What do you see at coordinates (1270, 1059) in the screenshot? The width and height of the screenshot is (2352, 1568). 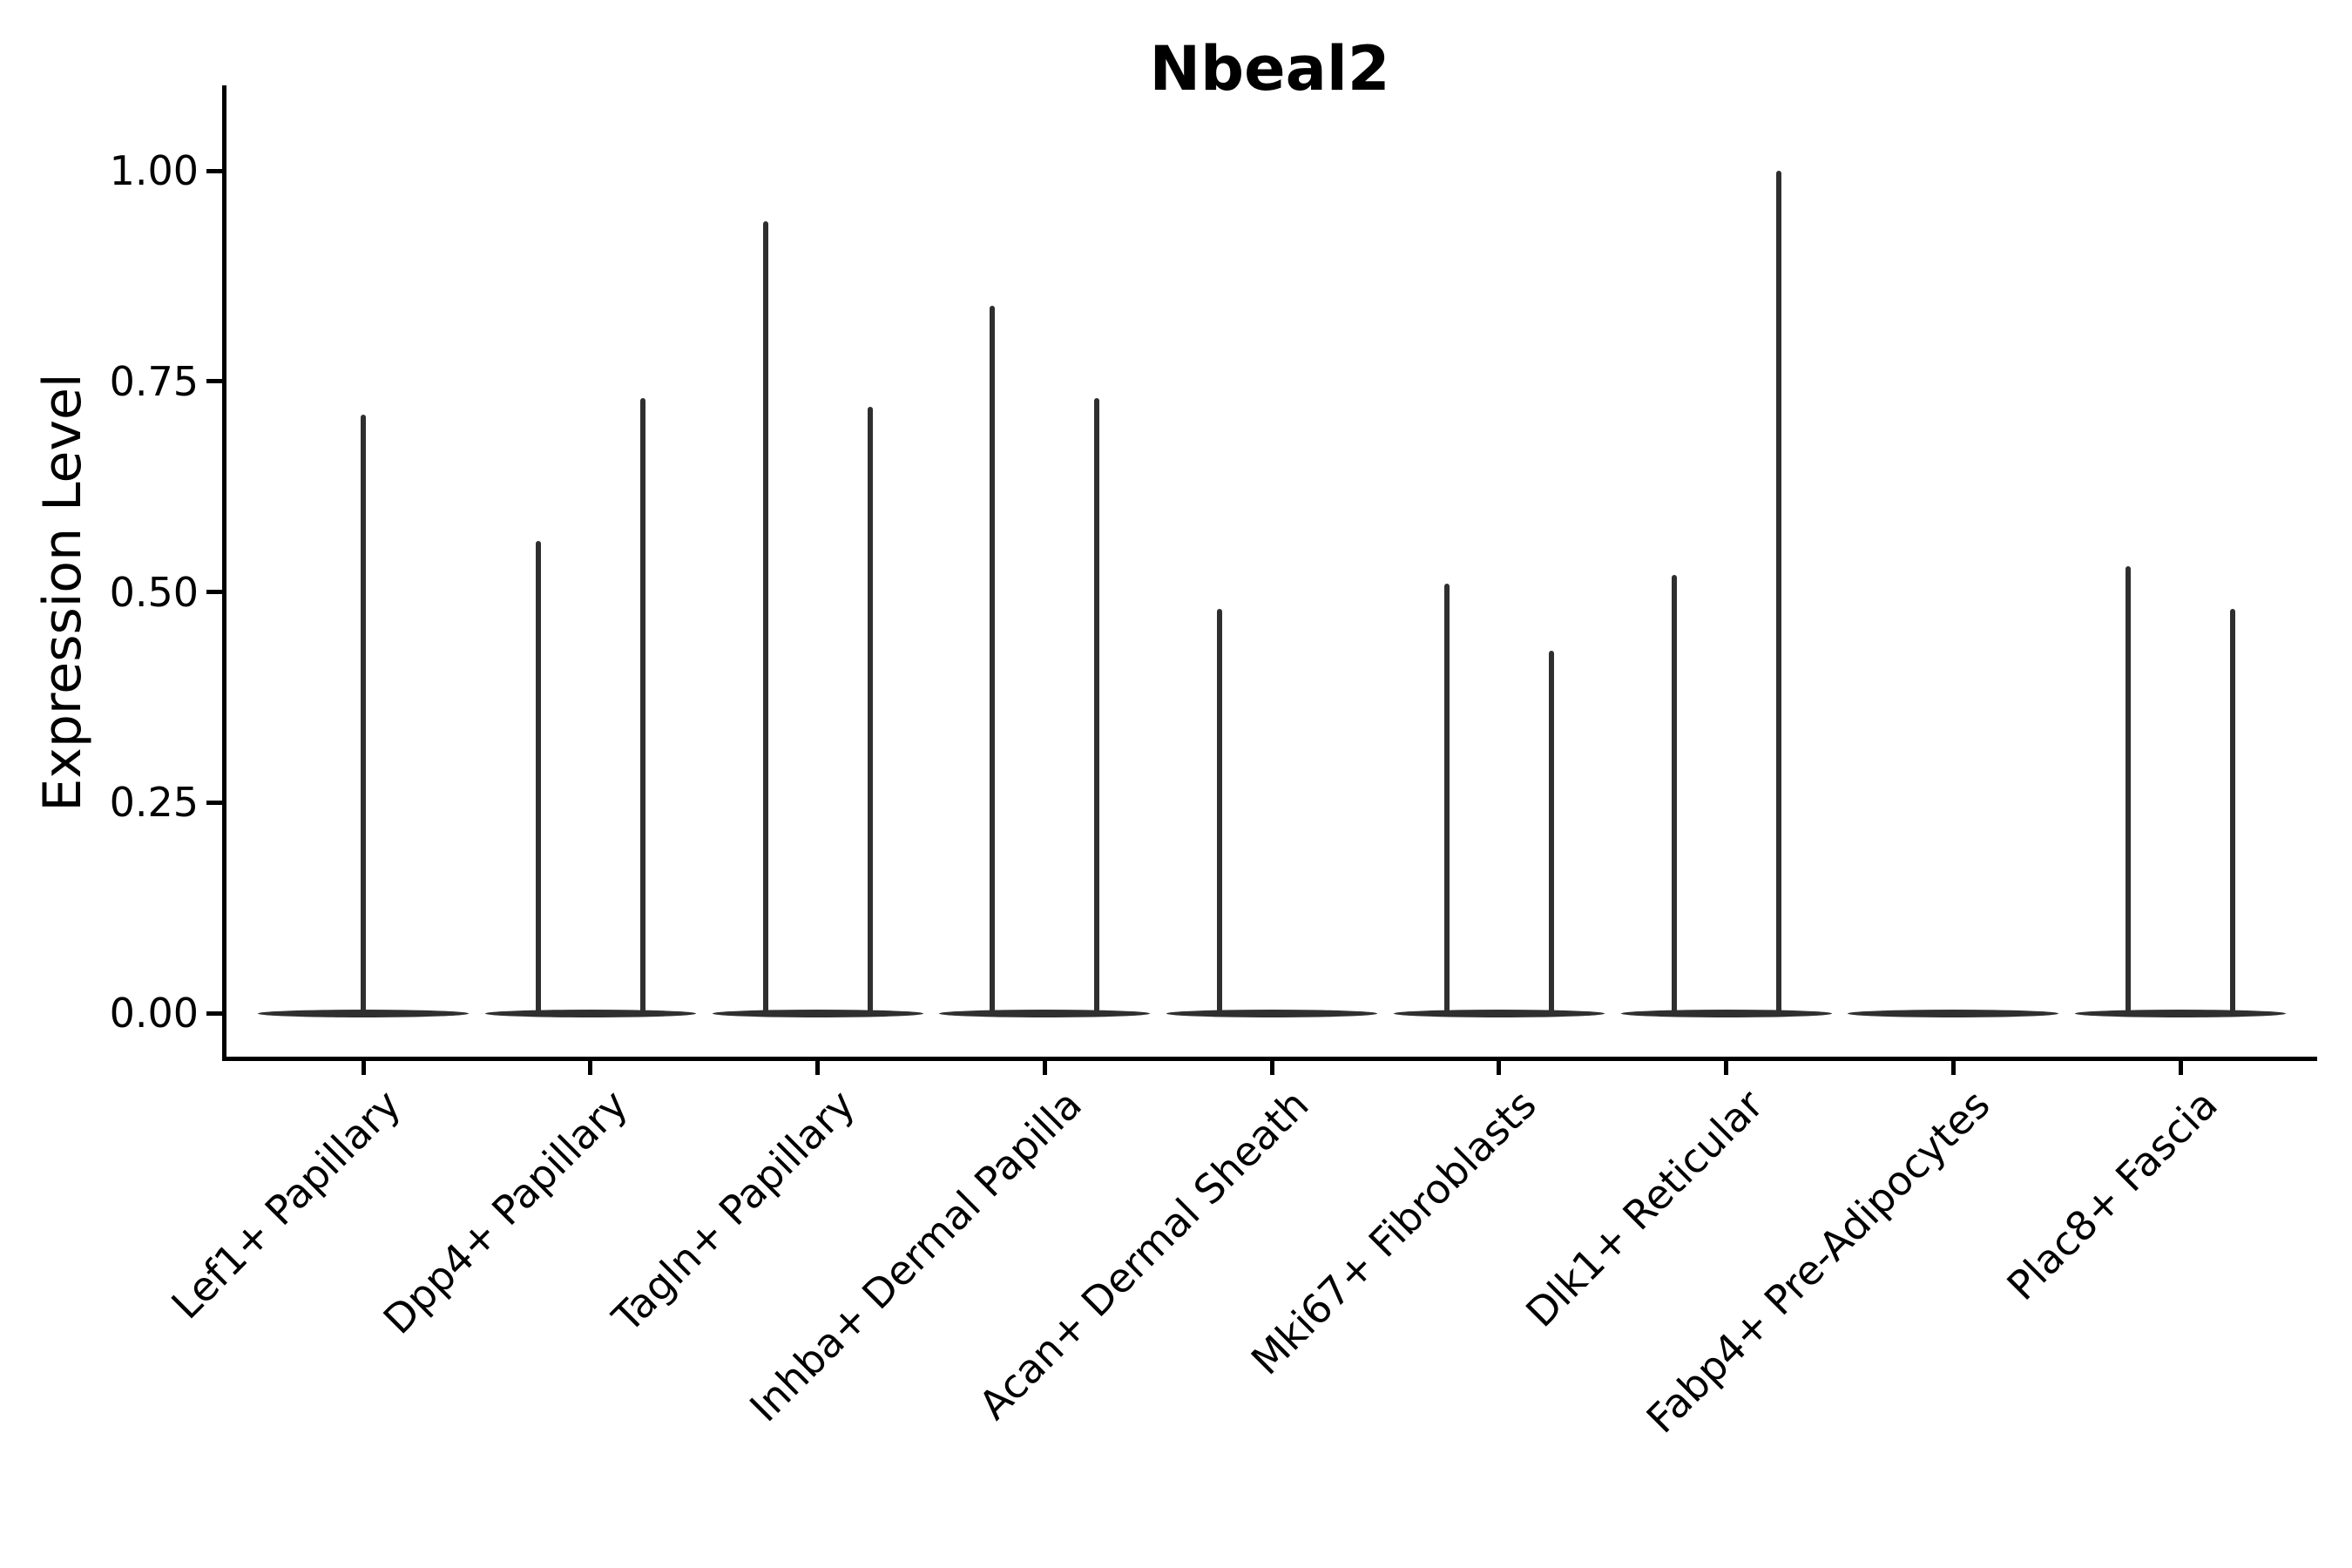 I see `x-axis-spine` at bounding box center [1270, 1059].